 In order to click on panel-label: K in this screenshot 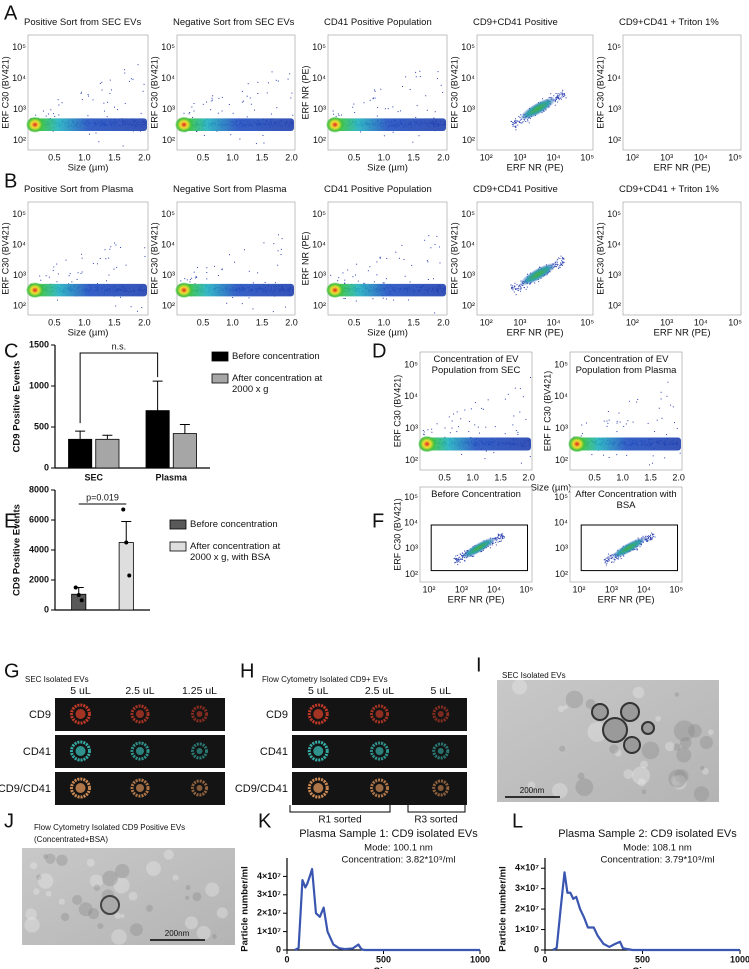, I will do `click(265, 821)`.